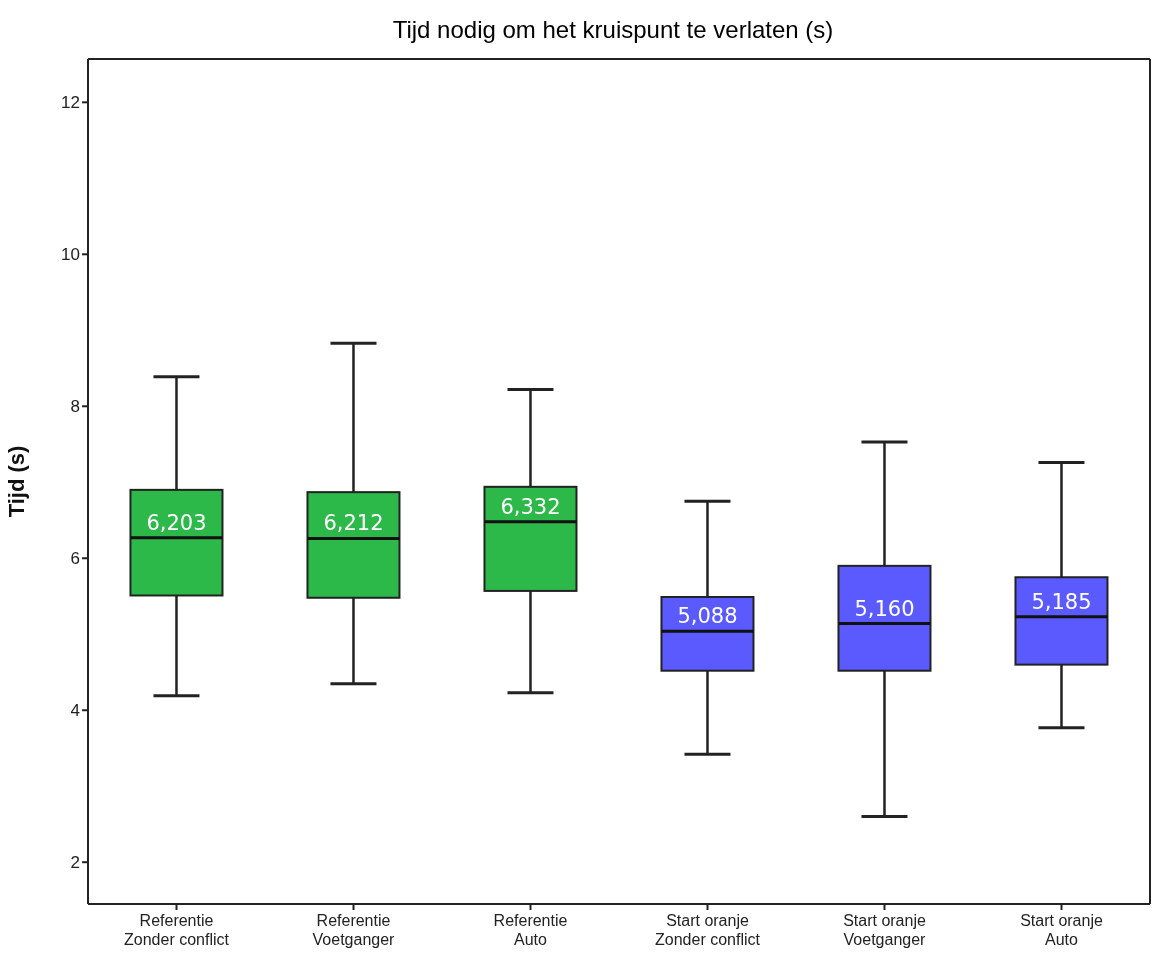 This screenshot has width=1169, height=974. Describe the element at coordinates (885, 930) in the screenshot. I see `x-tick-label: Start oranje Voetganger` at that location.